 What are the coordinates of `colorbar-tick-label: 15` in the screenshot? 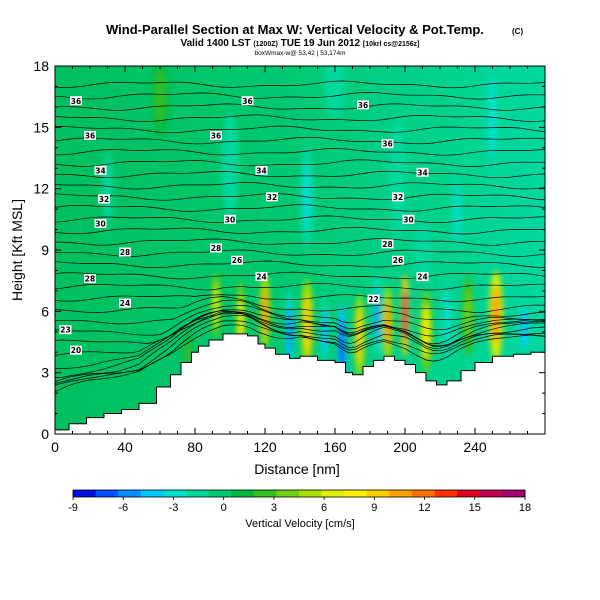 It's located at (475, 508).